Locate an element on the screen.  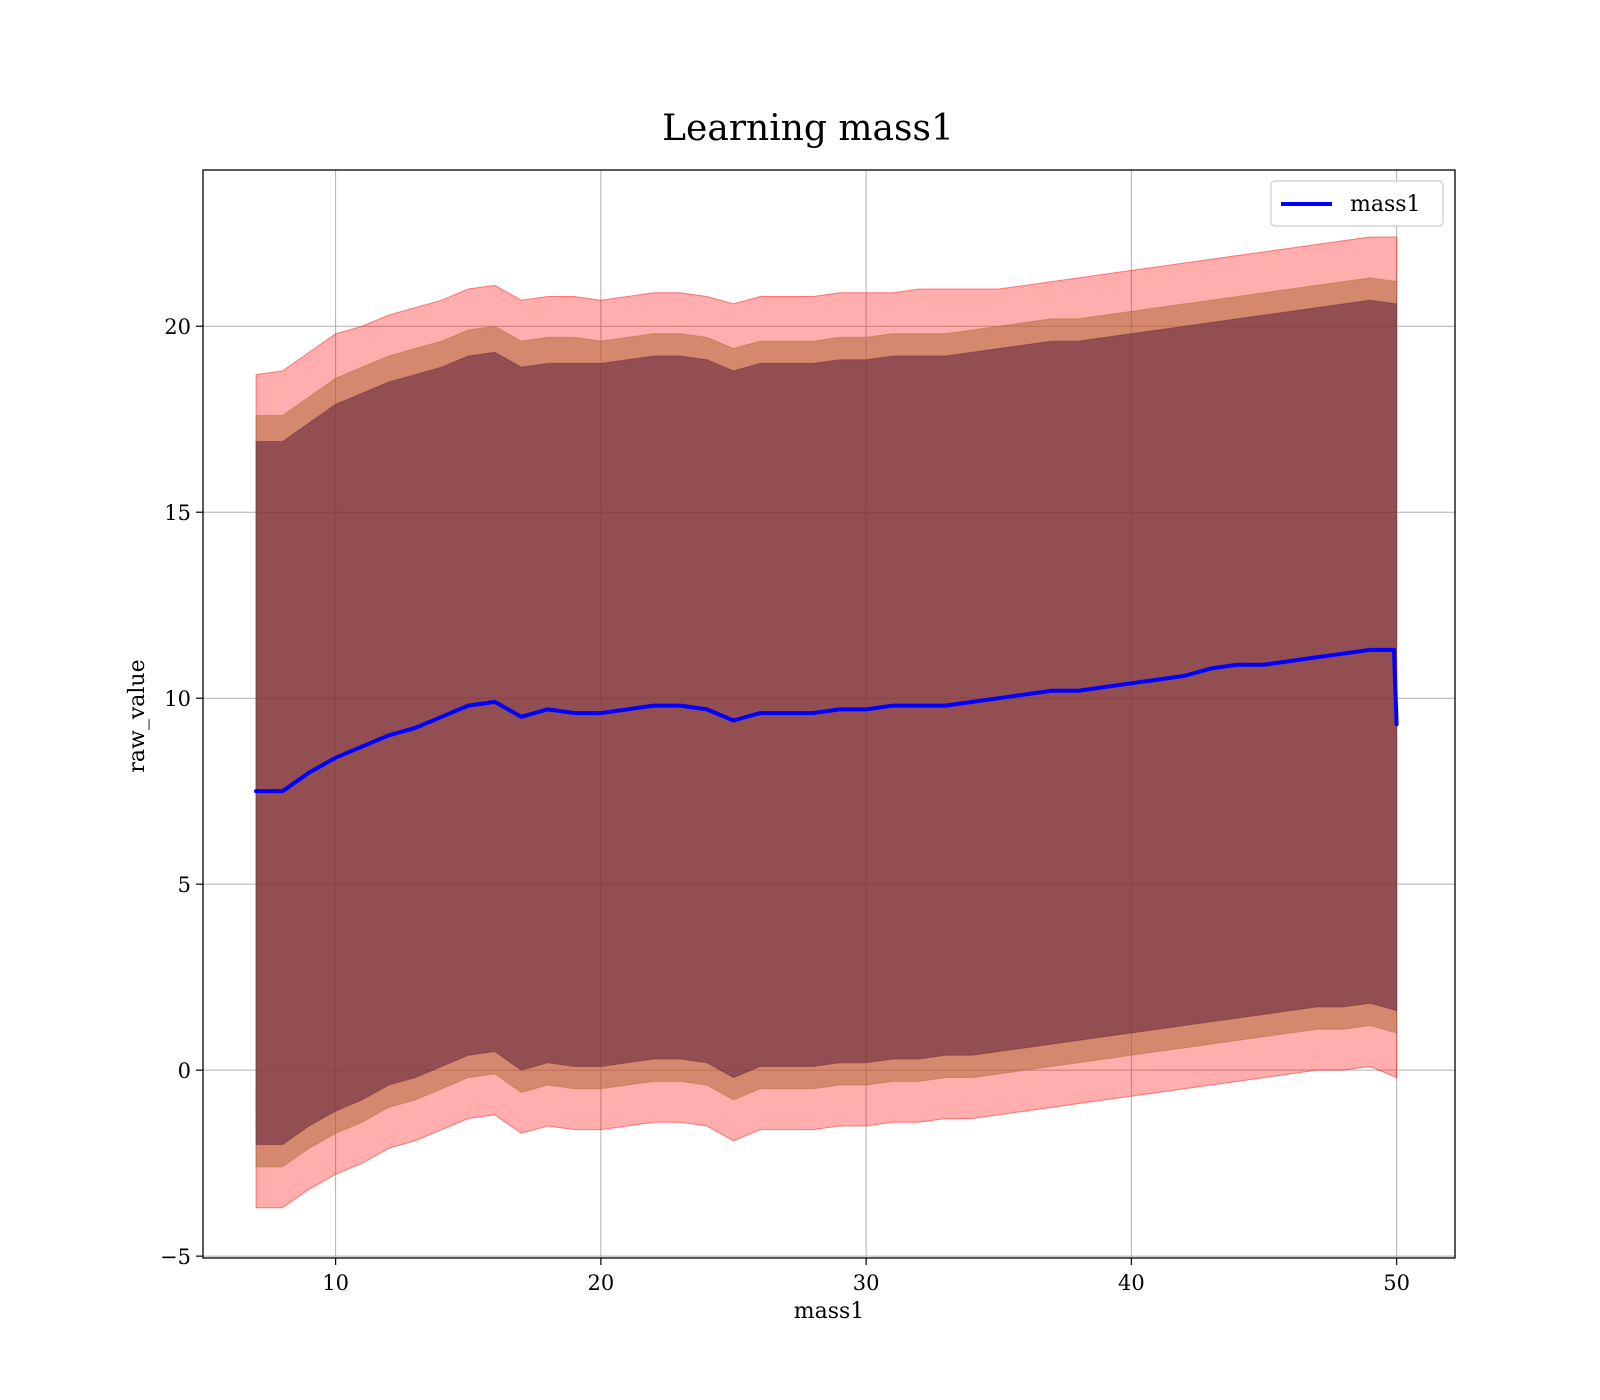
x-tick-label-50: 50 is located at coordinates (1396, 1283).